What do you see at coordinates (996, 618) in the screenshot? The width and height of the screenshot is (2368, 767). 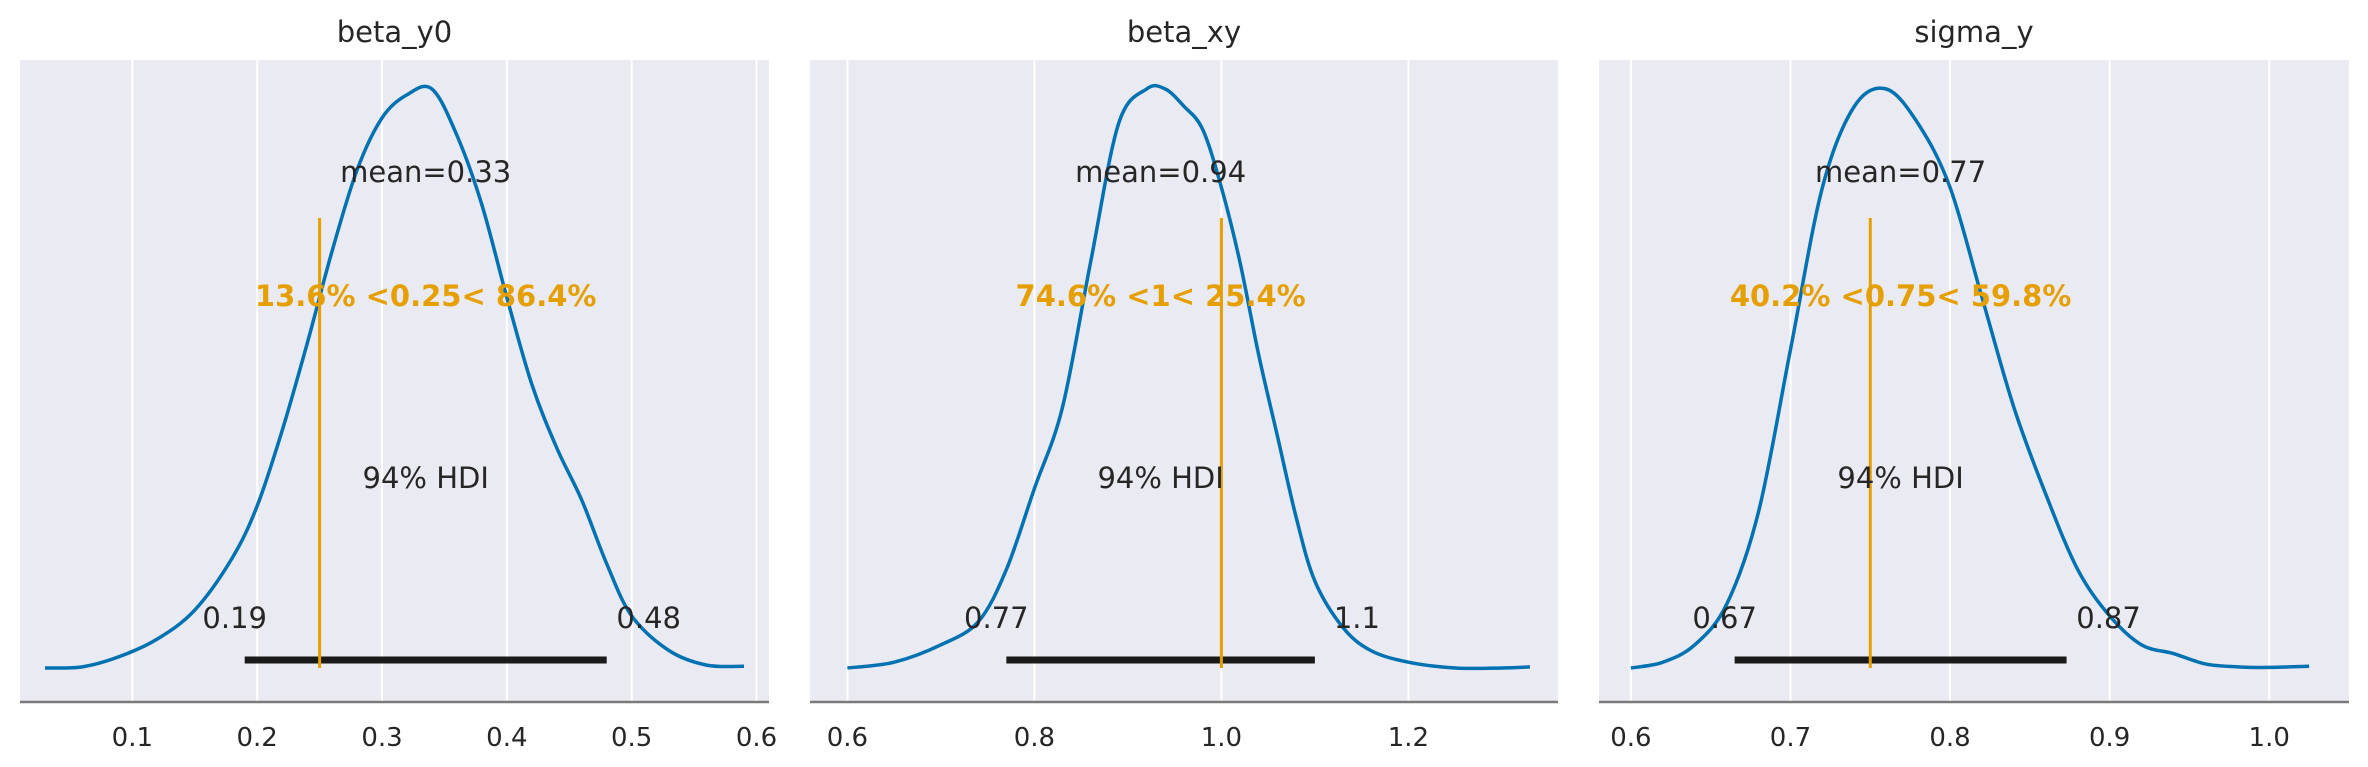 I see `hdi-low-label: 0.77` at bounding box center [996, 618].